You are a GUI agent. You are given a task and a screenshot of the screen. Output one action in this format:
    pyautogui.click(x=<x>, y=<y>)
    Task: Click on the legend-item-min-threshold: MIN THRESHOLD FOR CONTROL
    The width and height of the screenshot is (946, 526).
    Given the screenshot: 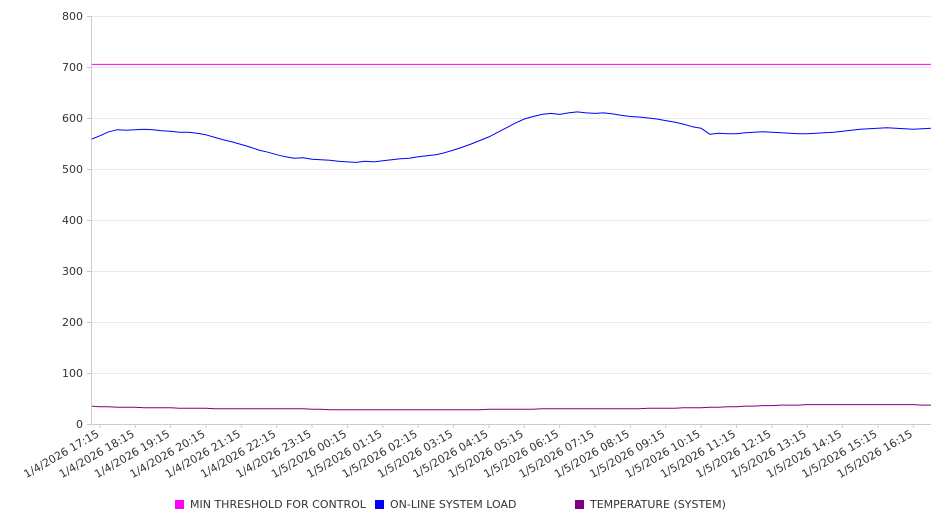 What is the action you would take?
    pyautogui.click(x=270, y=504)
    